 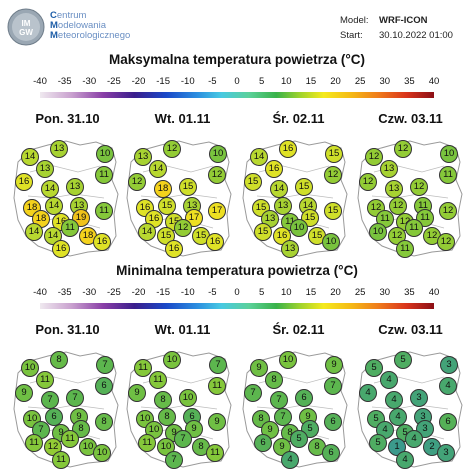 I want to click on temperature-marker: 3, so click(x=446, y=453).